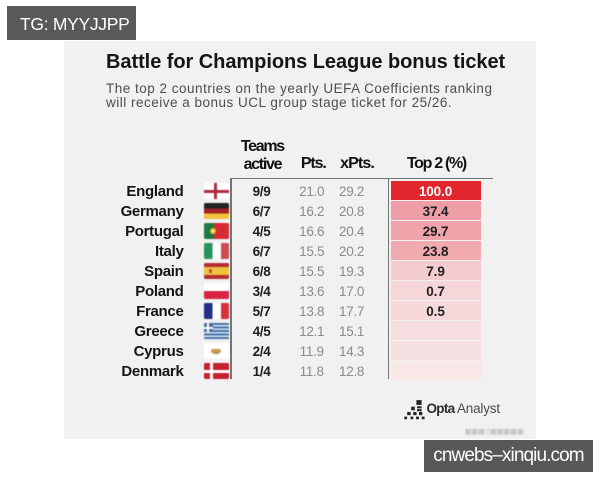 The height and width of the screenshot is (480, 600). What do you see at coordinates (478, 408) in the screenshot?
I see `svg-text: Analyst` at bounding box center [478, 408].